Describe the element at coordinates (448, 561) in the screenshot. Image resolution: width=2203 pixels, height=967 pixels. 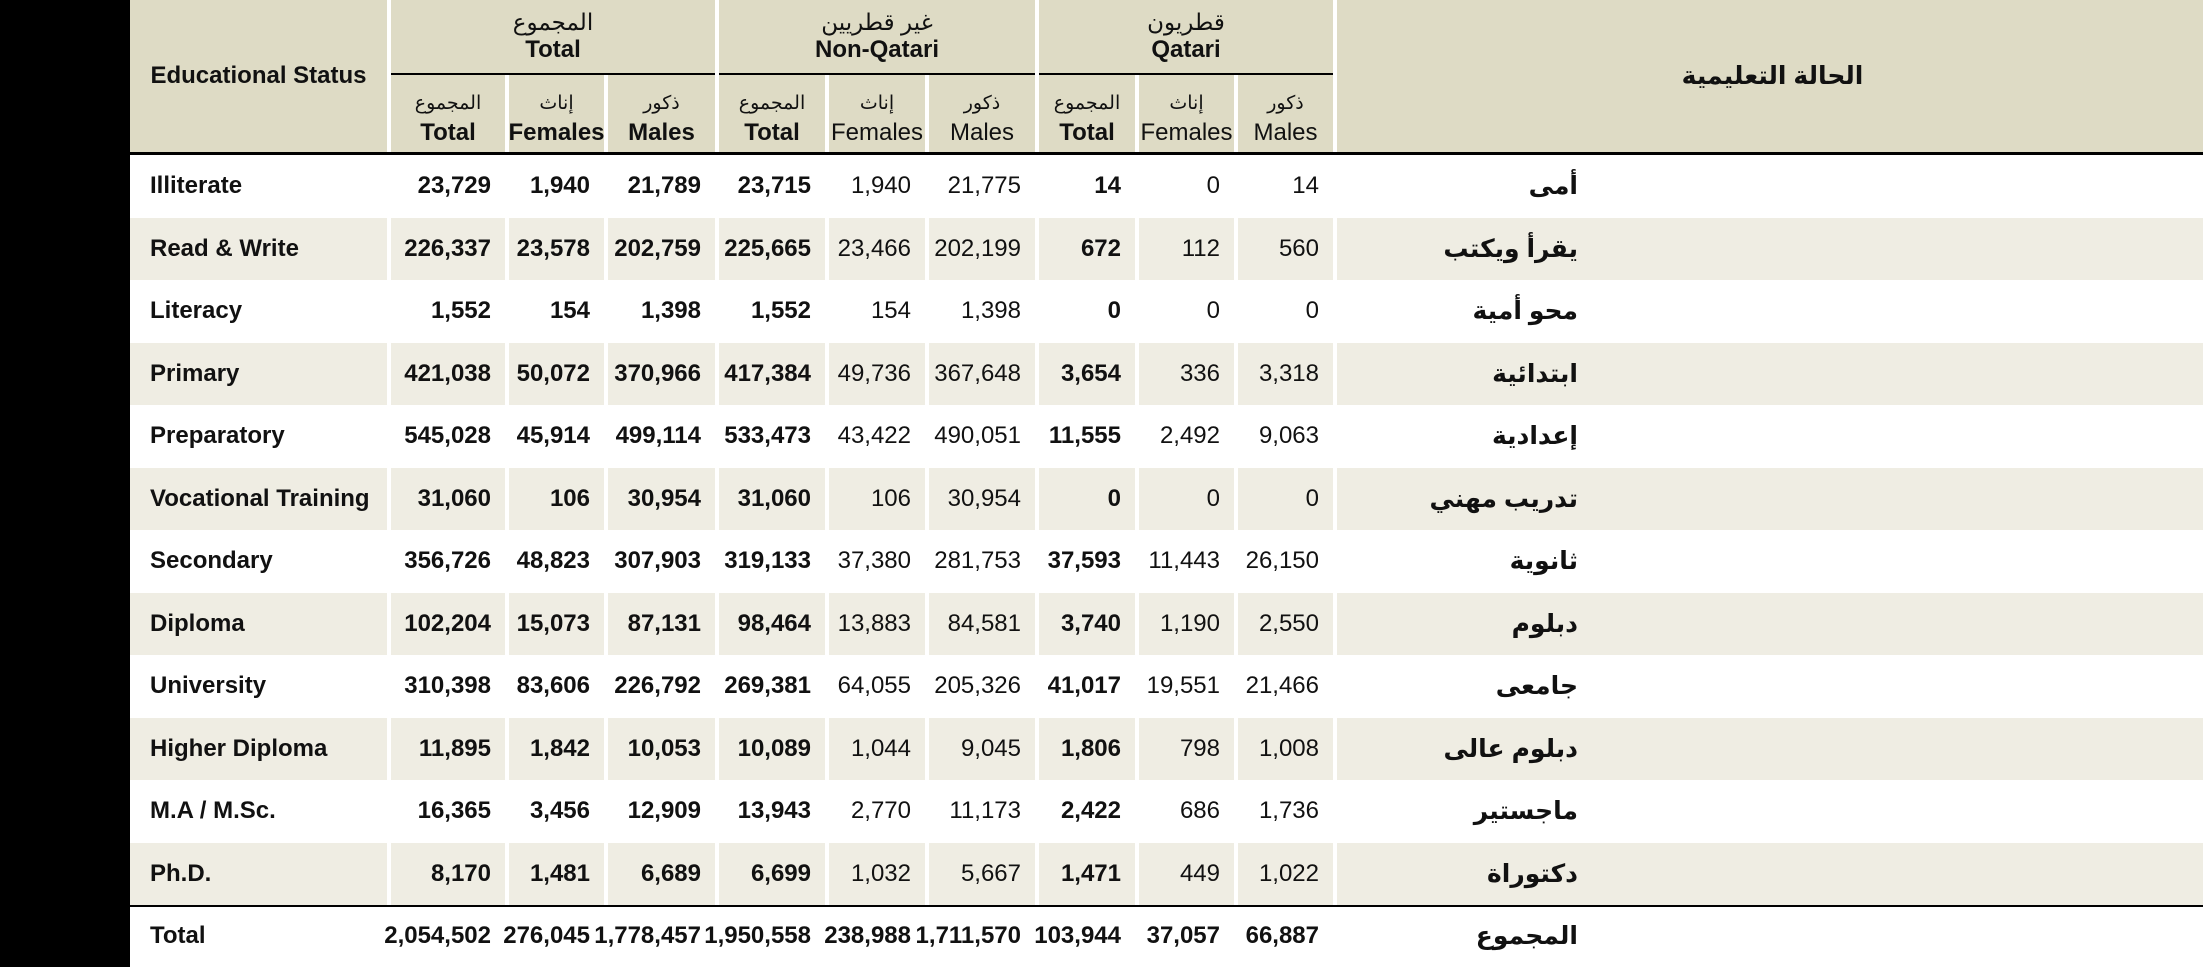
I see `row-value: 356,726` at that location.